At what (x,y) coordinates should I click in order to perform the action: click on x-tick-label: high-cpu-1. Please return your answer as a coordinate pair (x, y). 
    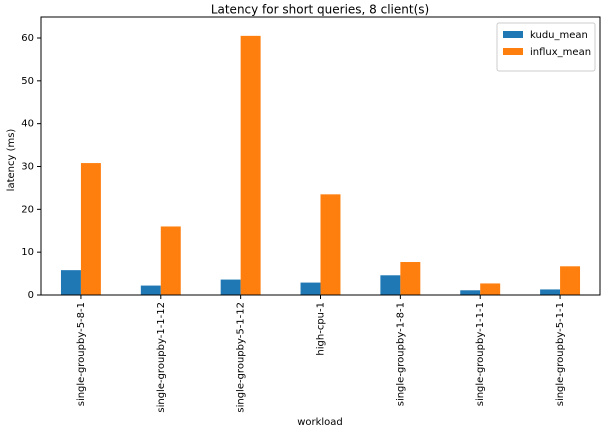
    Looking at the image, I should click on (321, 329).